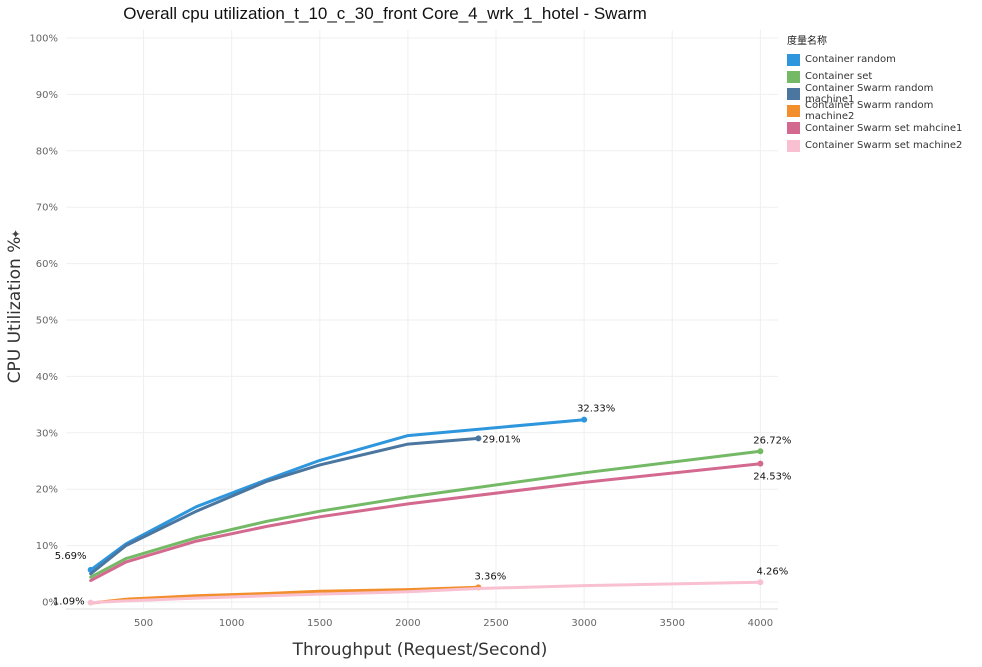  I want to click on legend-item: Container Swarm random machine1, so click(884, 93).